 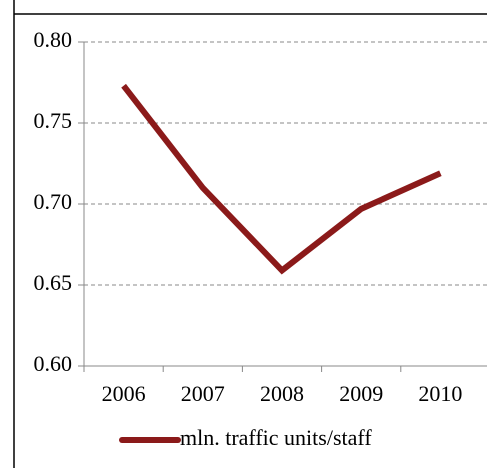 I want to click on x-tick-label: 2007, so click(x=203, y=393).